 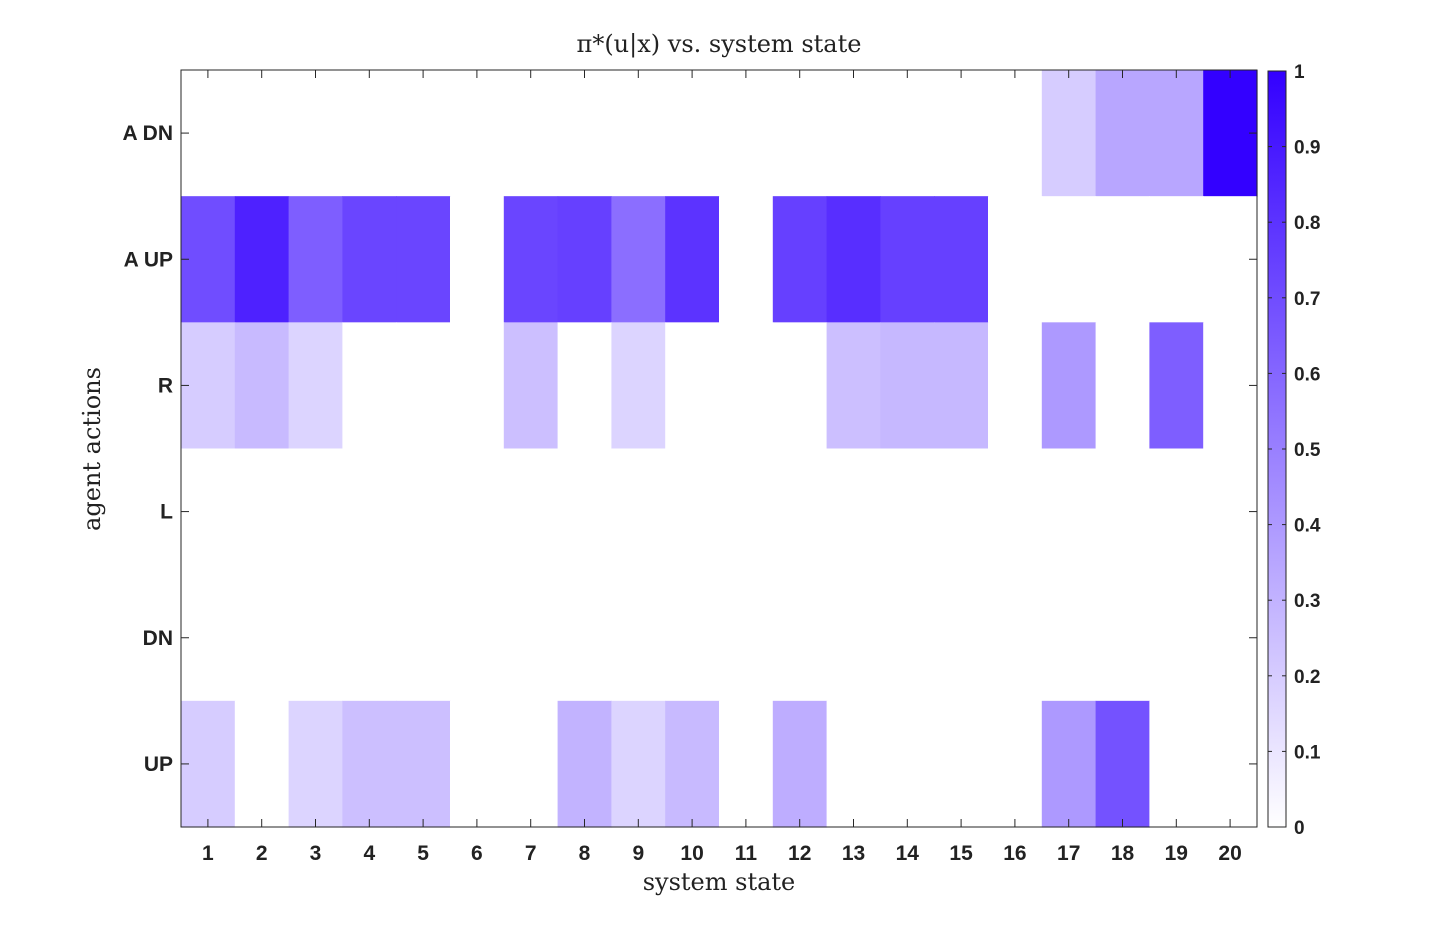 What do you see at coordinates (961, 853) in the screenshot?
I see `x-tick-label: 15` at bounding box center [961, 853].